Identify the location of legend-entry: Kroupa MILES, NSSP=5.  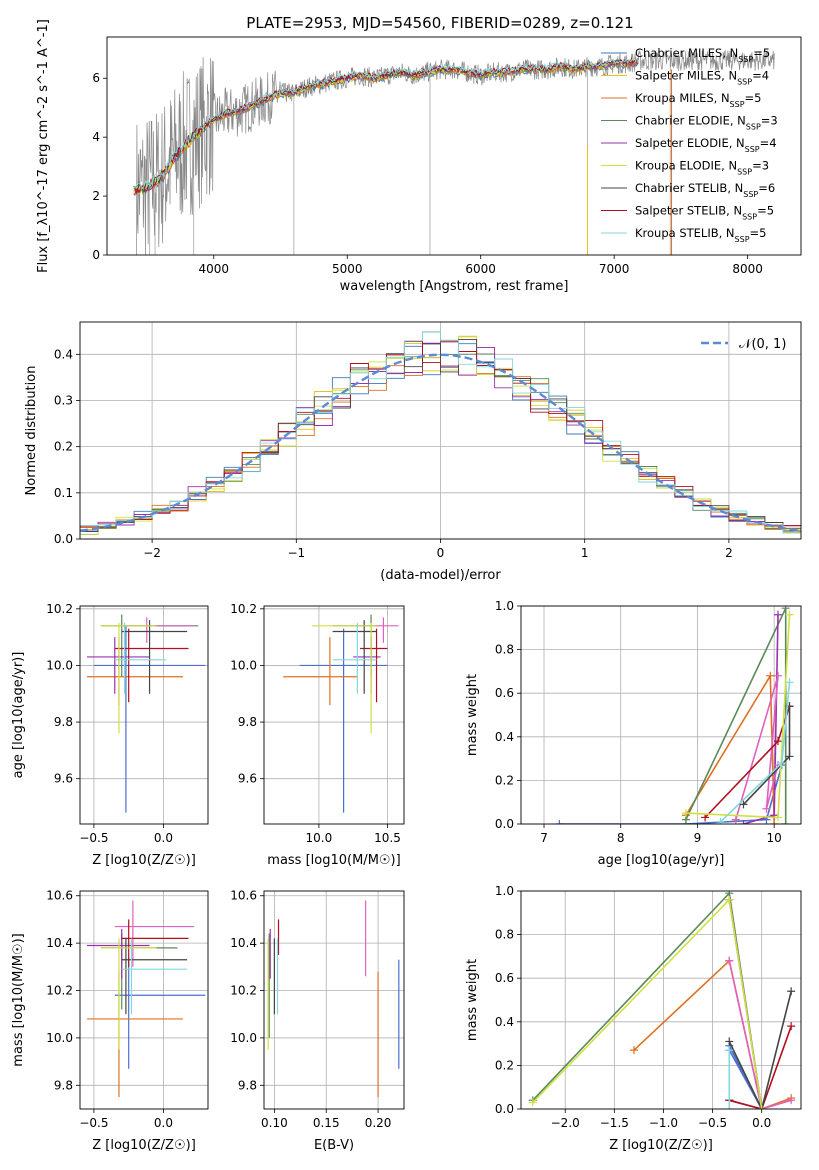
(698, 100).